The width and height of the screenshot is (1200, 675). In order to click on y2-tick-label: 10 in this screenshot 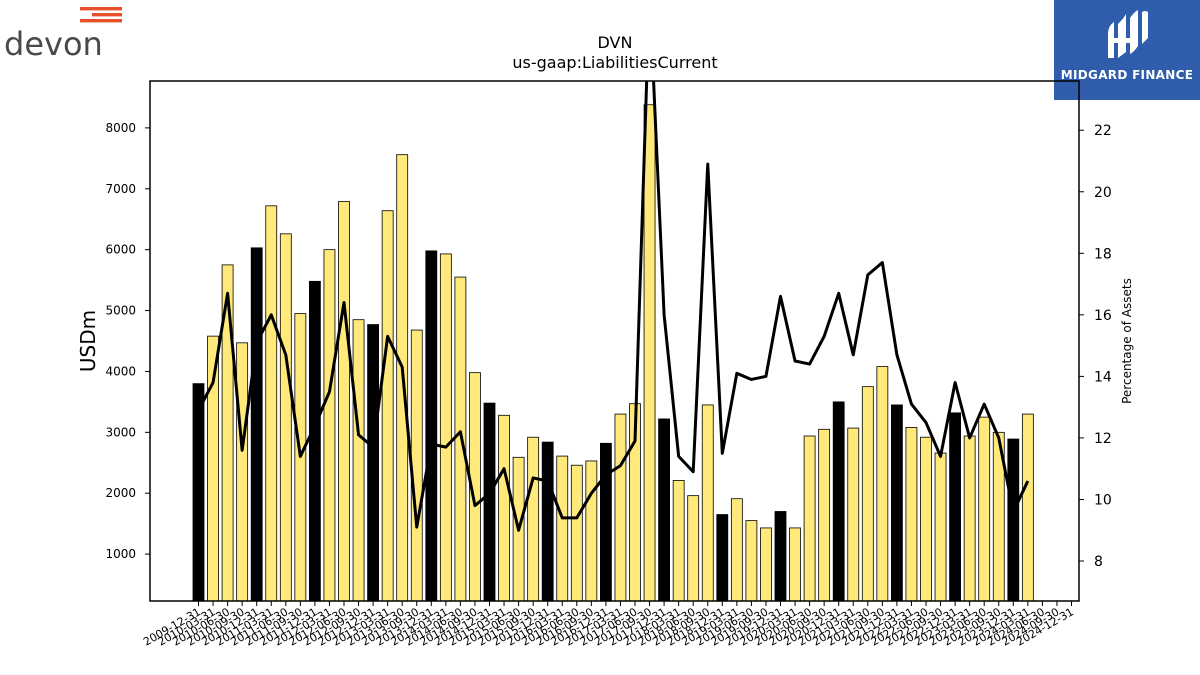, I will do `click(1103, 500)`.